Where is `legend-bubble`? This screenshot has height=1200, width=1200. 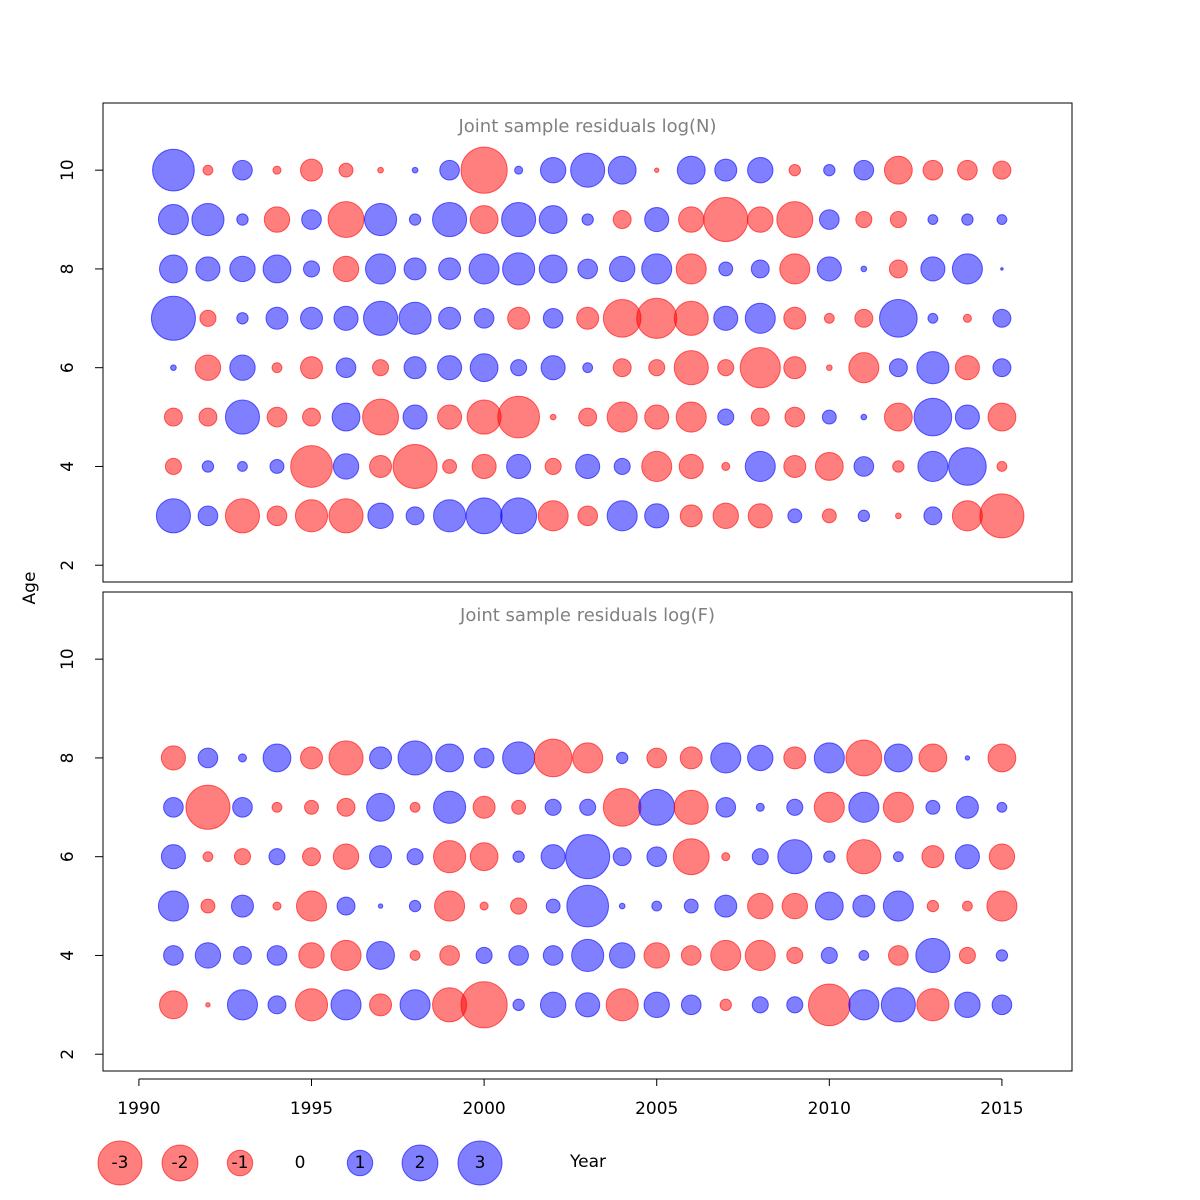
legend-bubble is located at coordinates (420, 1163).